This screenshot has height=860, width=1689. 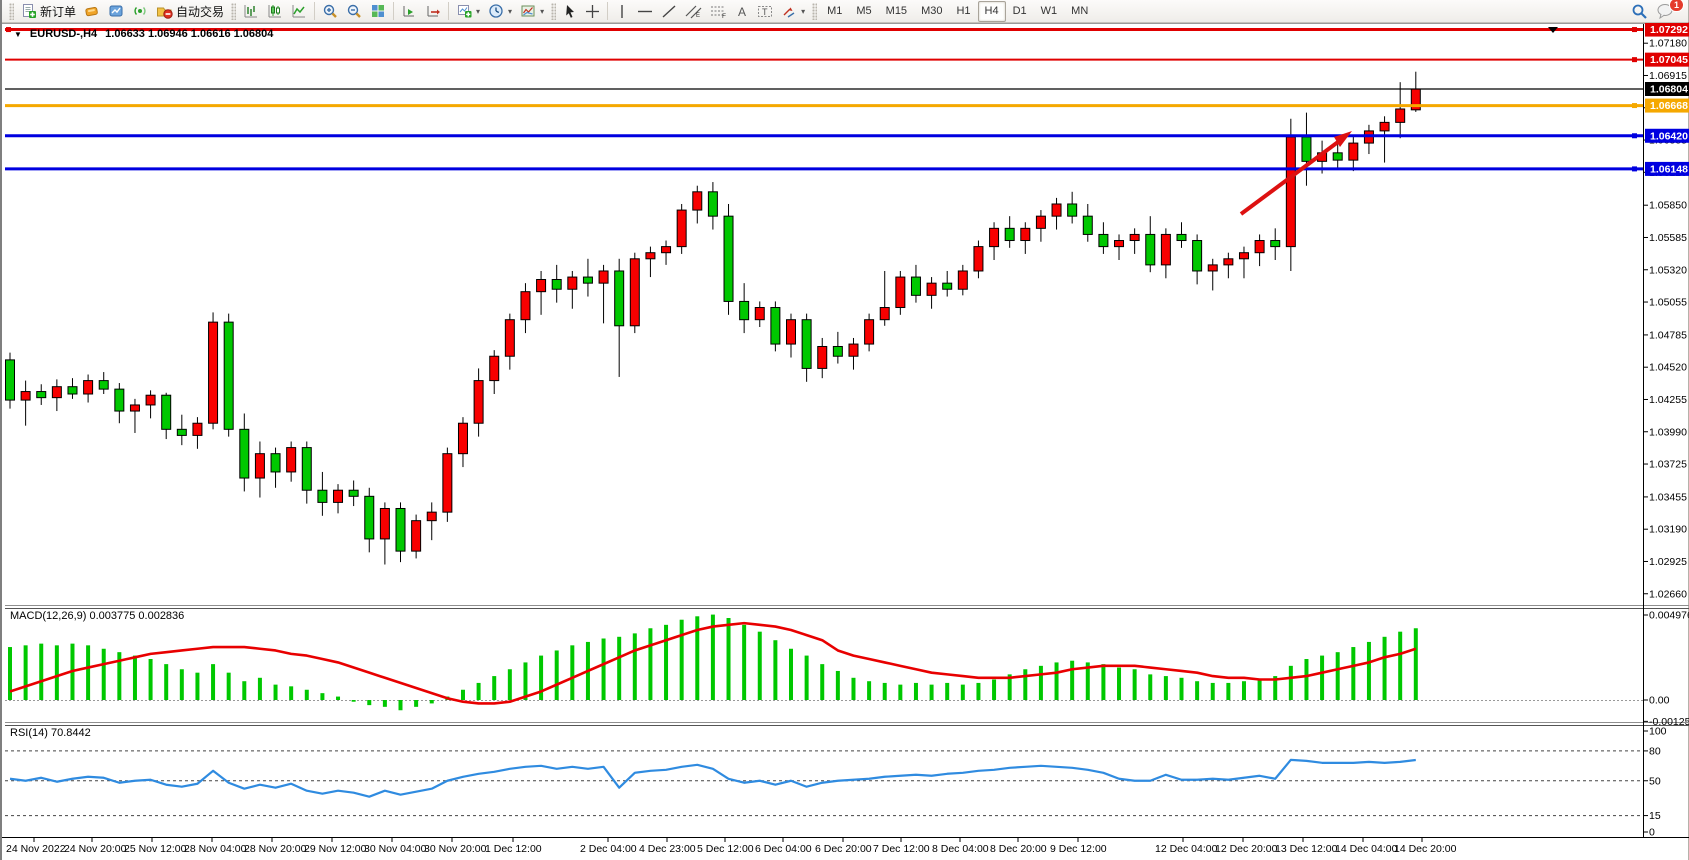 I want to click on timeframe-d1-button: D1, so click(x=1019, y=11).